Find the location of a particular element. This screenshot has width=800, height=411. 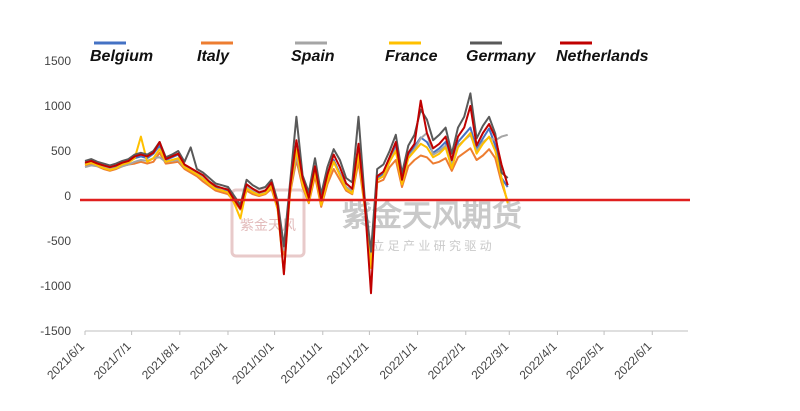

legend-label-netherlands: Netherlands is located at coordinates (602, 56).